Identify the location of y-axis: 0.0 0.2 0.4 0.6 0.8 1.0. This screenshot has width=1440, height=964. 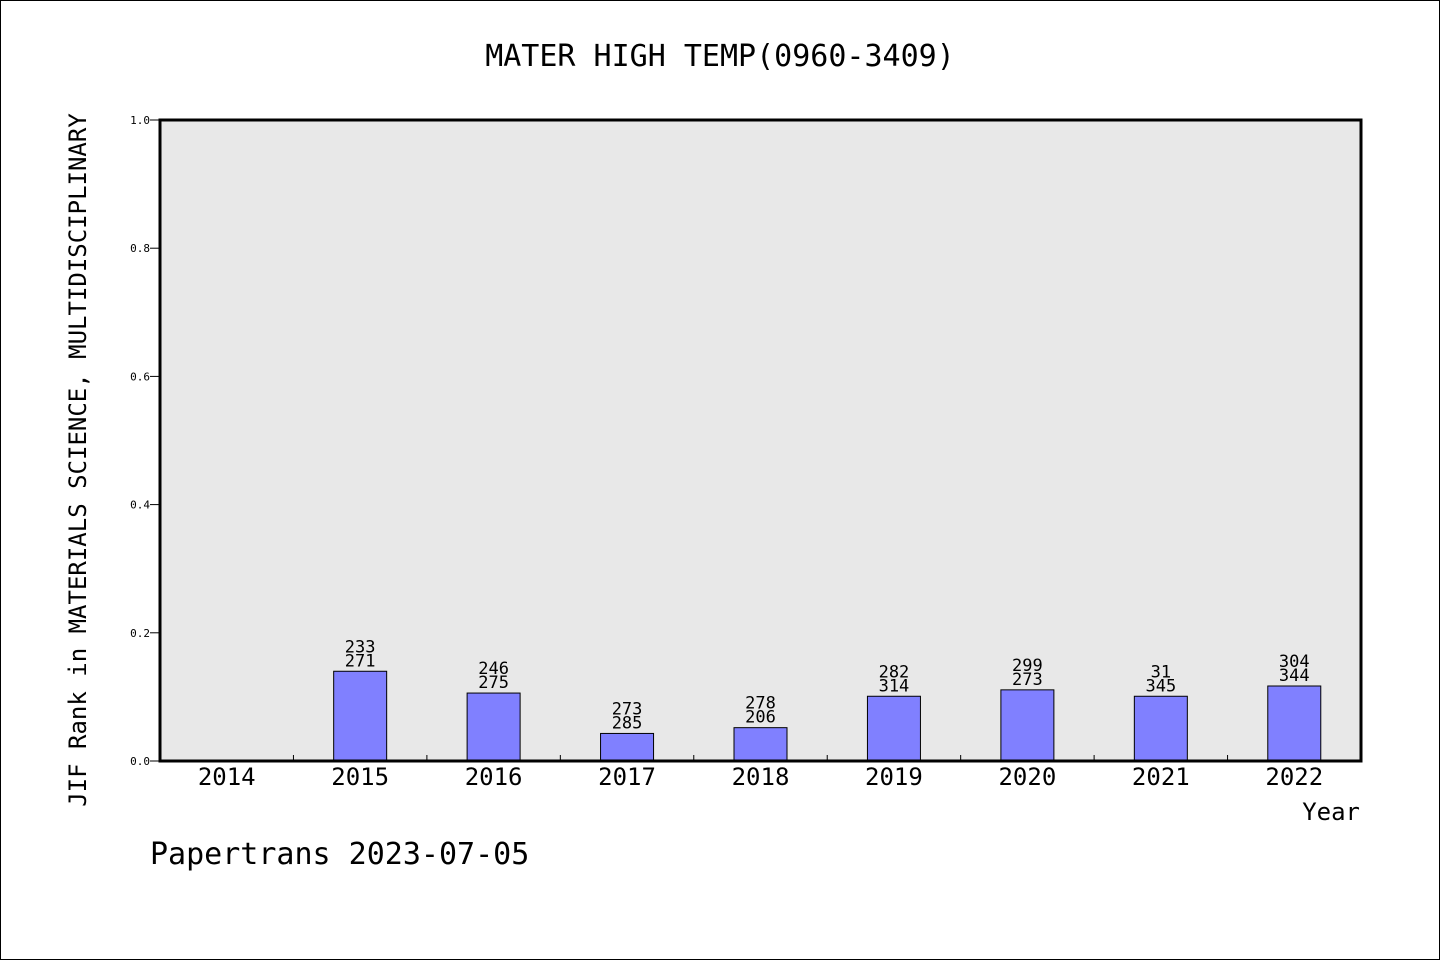
(145, 441).